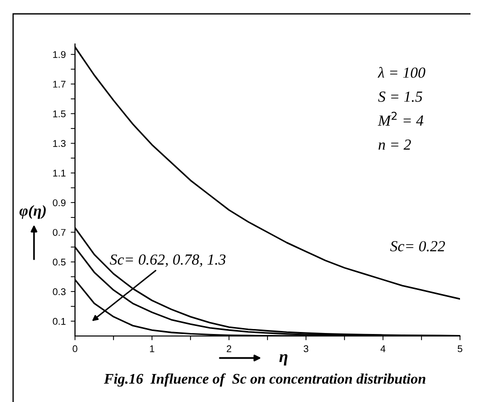 The image size is (482, 402). What do you see at coordinates (32, 212) in the screenshot?
I see `y-axis-title: φ(η)` at bounding box center [32, 212].